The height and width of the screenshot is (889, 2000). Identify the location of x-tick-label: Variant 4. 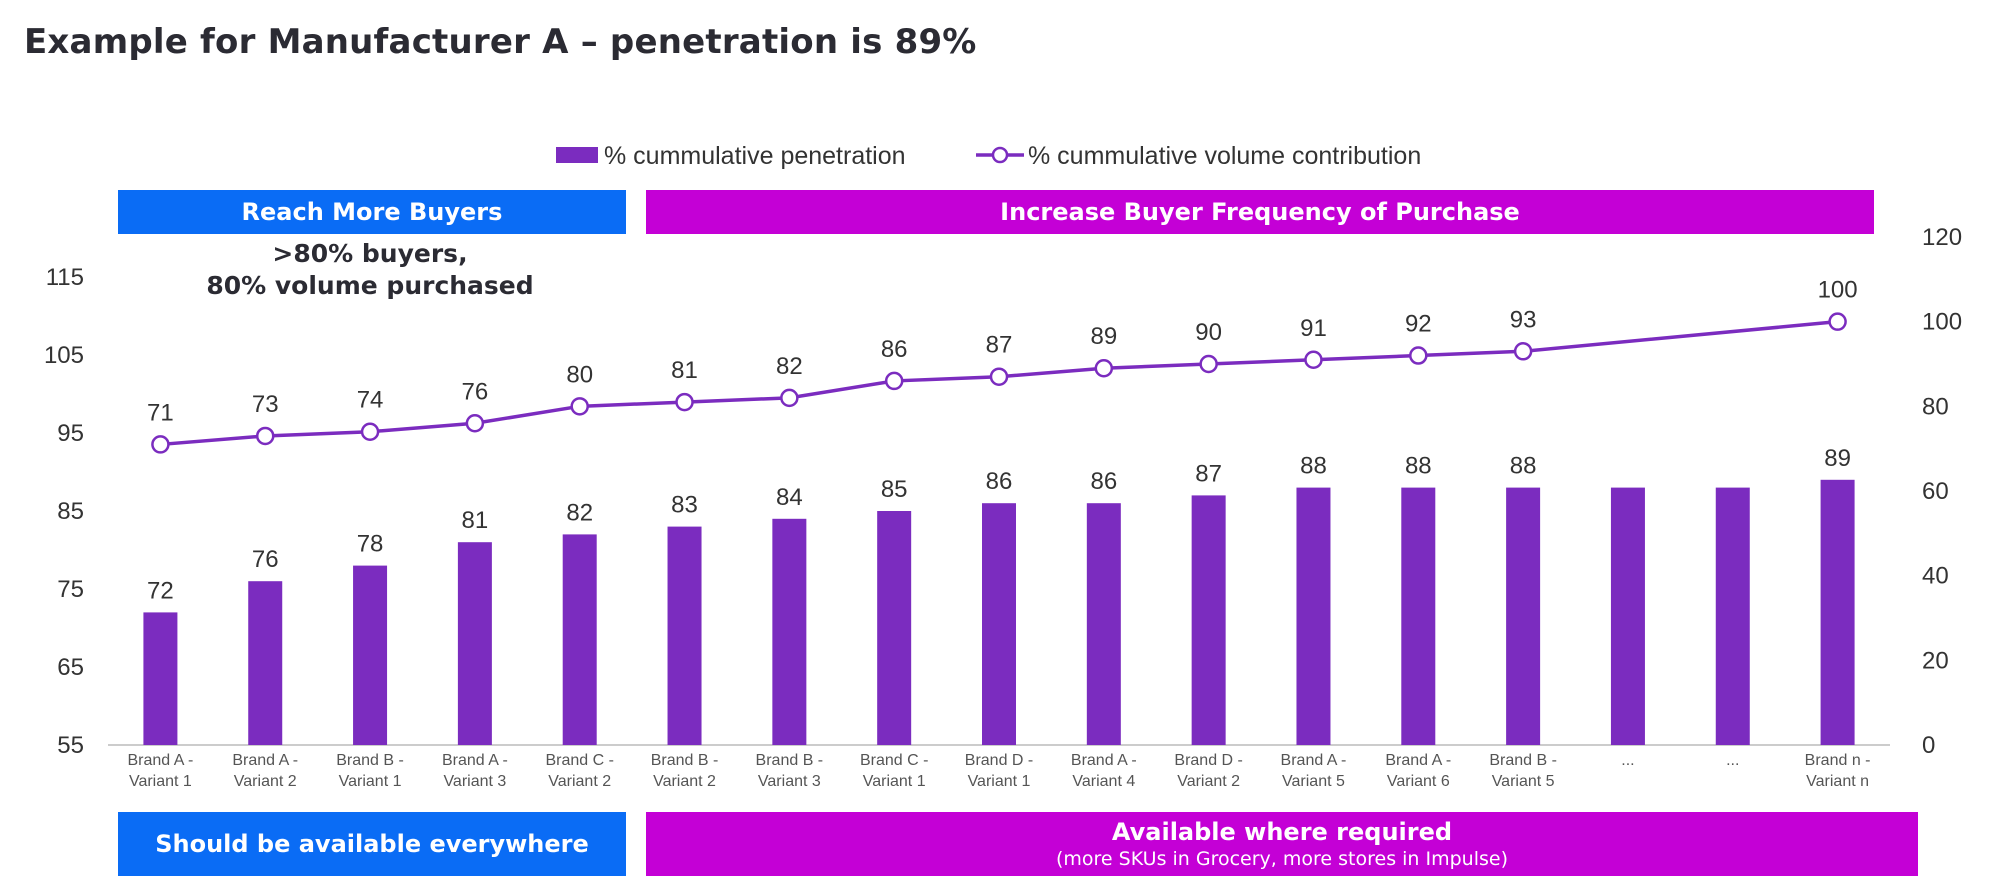
(1103, 781).